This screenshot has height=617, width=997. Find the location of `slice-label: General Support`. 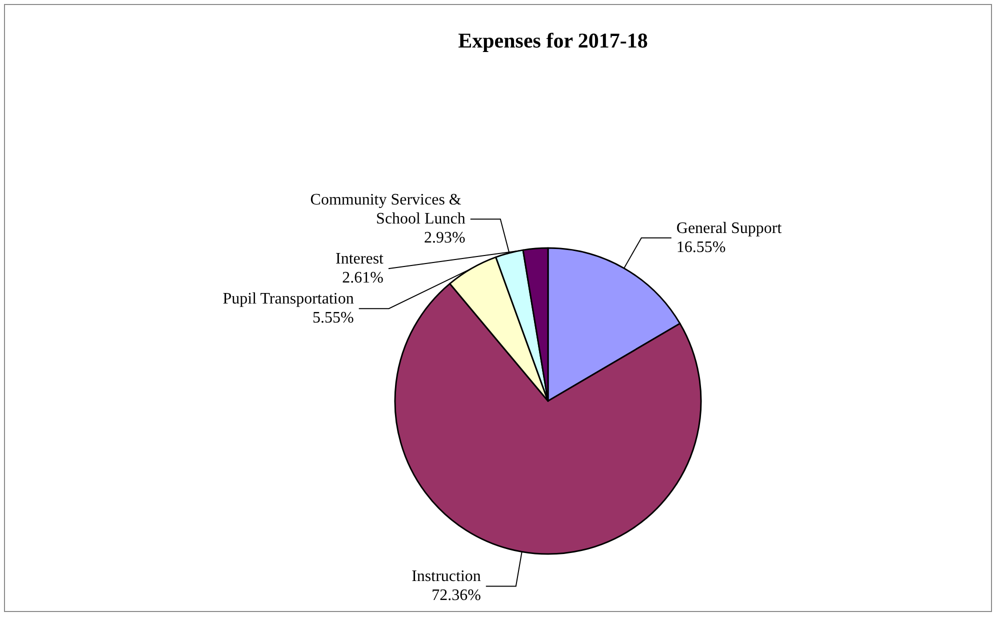

slice-label: General Support is located at coordinates (729, 228).